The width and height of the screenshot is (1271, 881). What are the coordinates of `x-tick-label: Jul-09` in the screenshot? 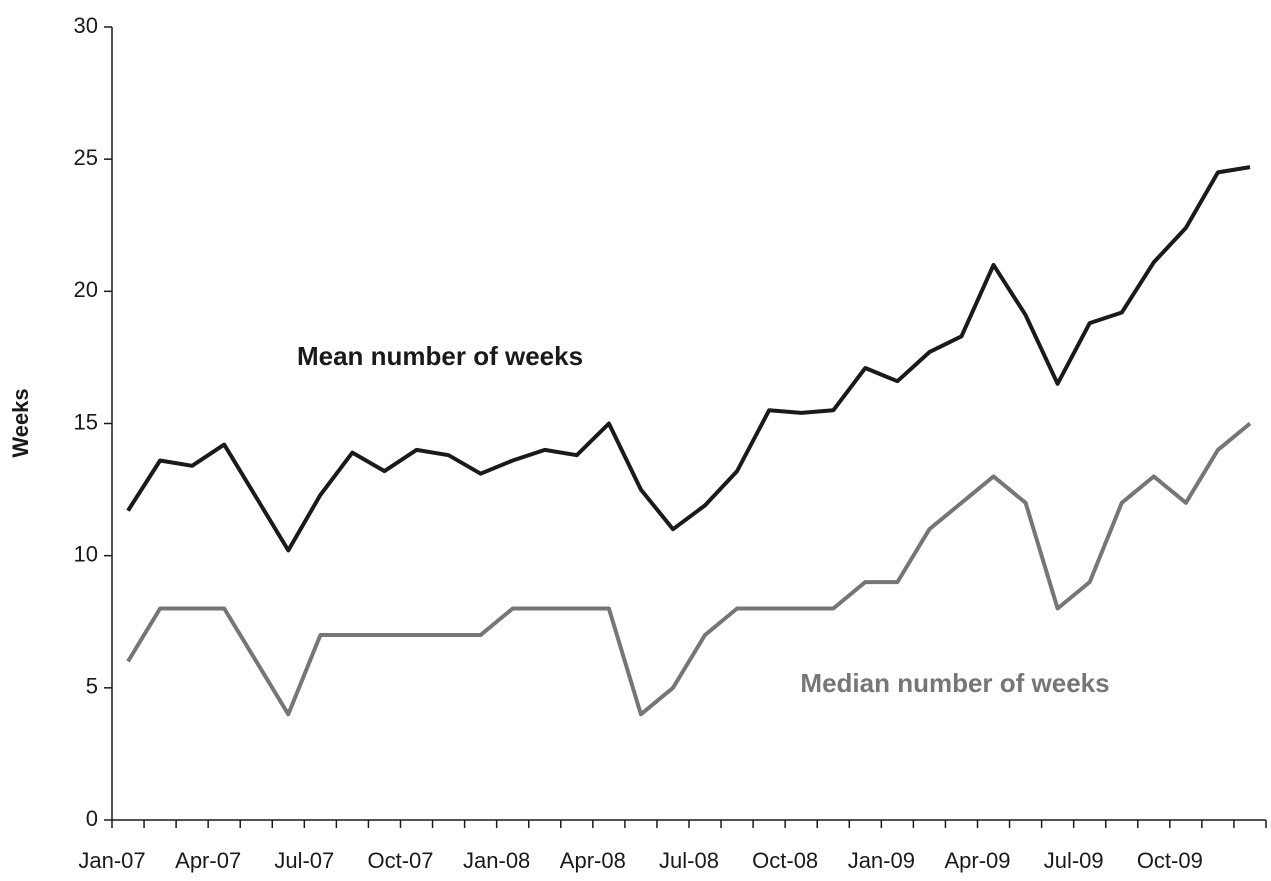 It's located at (1074, 860).